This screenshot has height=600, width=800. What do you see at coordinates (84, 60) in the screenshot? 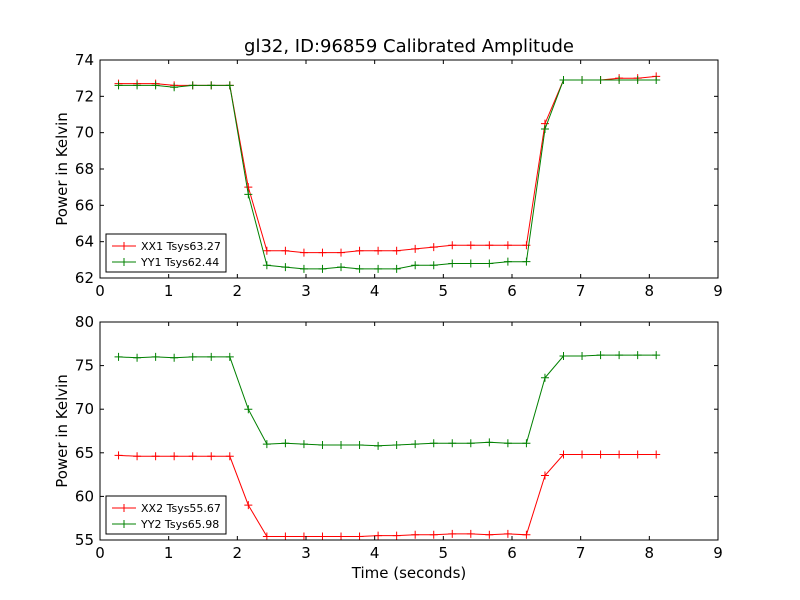
I see `y-tick-label: 74` at bounding box center [84, 60].